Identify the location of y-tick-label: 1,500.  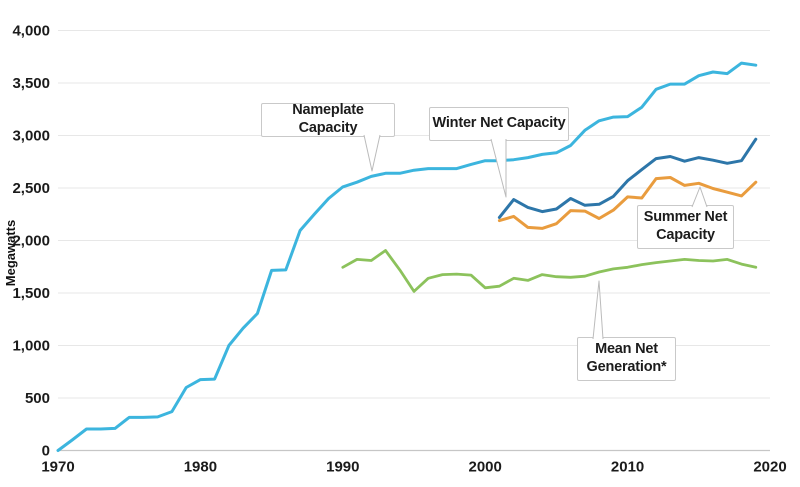
(31, 293).